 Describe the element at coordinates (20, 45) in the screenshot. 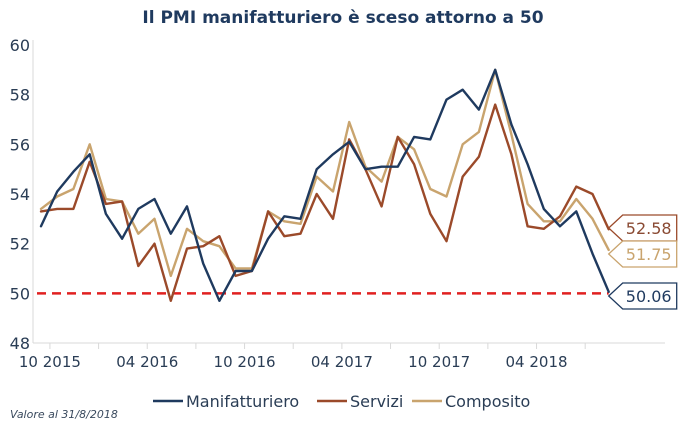

I see `y-tick-label: 60` at that location.